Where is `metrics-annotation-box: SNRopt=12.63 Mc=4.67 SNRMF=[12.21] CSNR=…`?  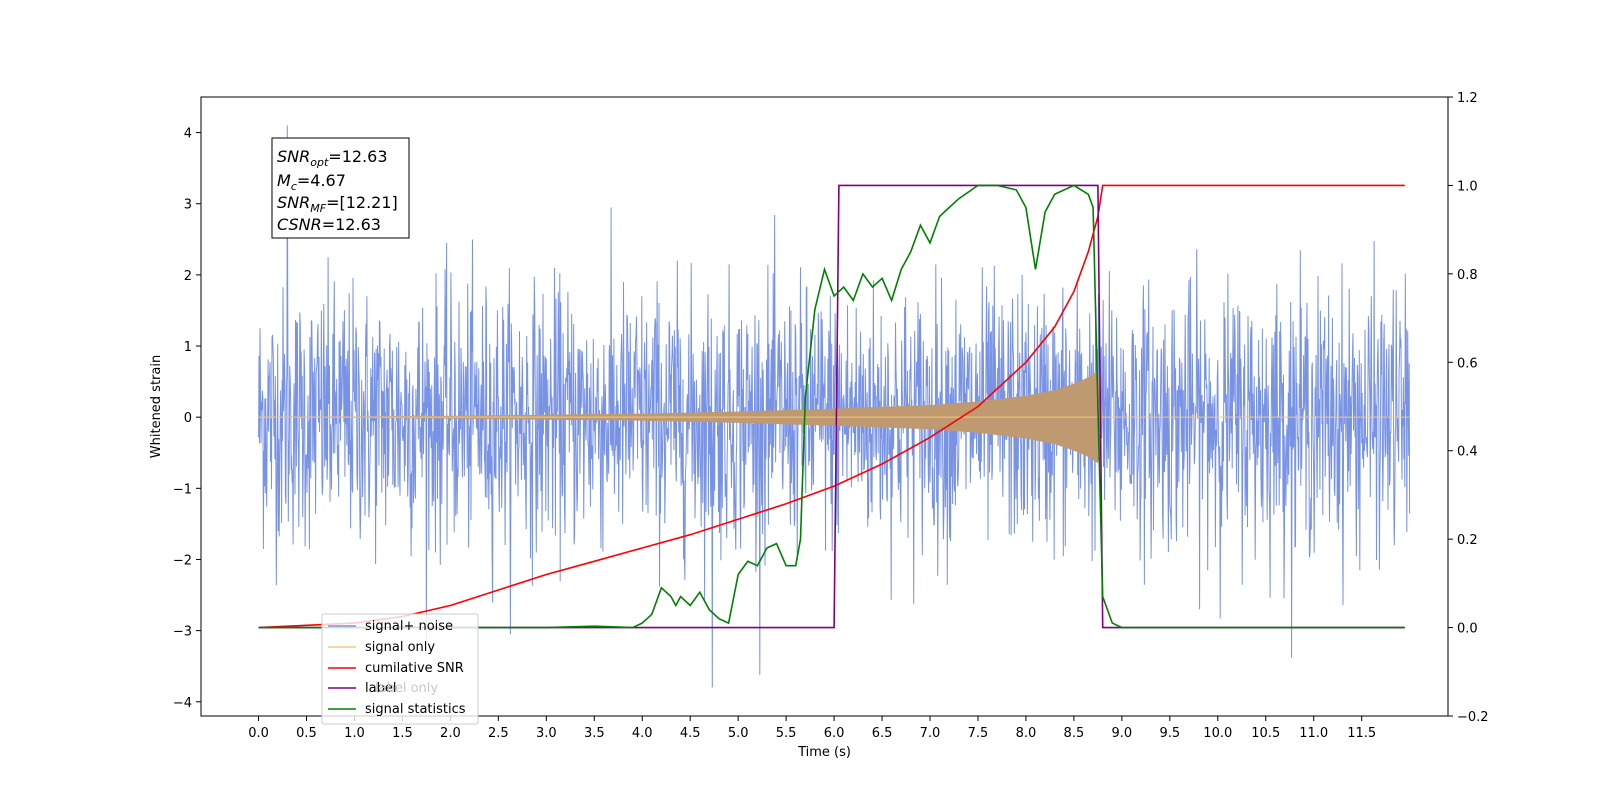
metrics-annotation-box: SNRopt=12.63 Mc=4.67 SNRMF=[12.21] CSNR=… is located at coordinates (340, 188).